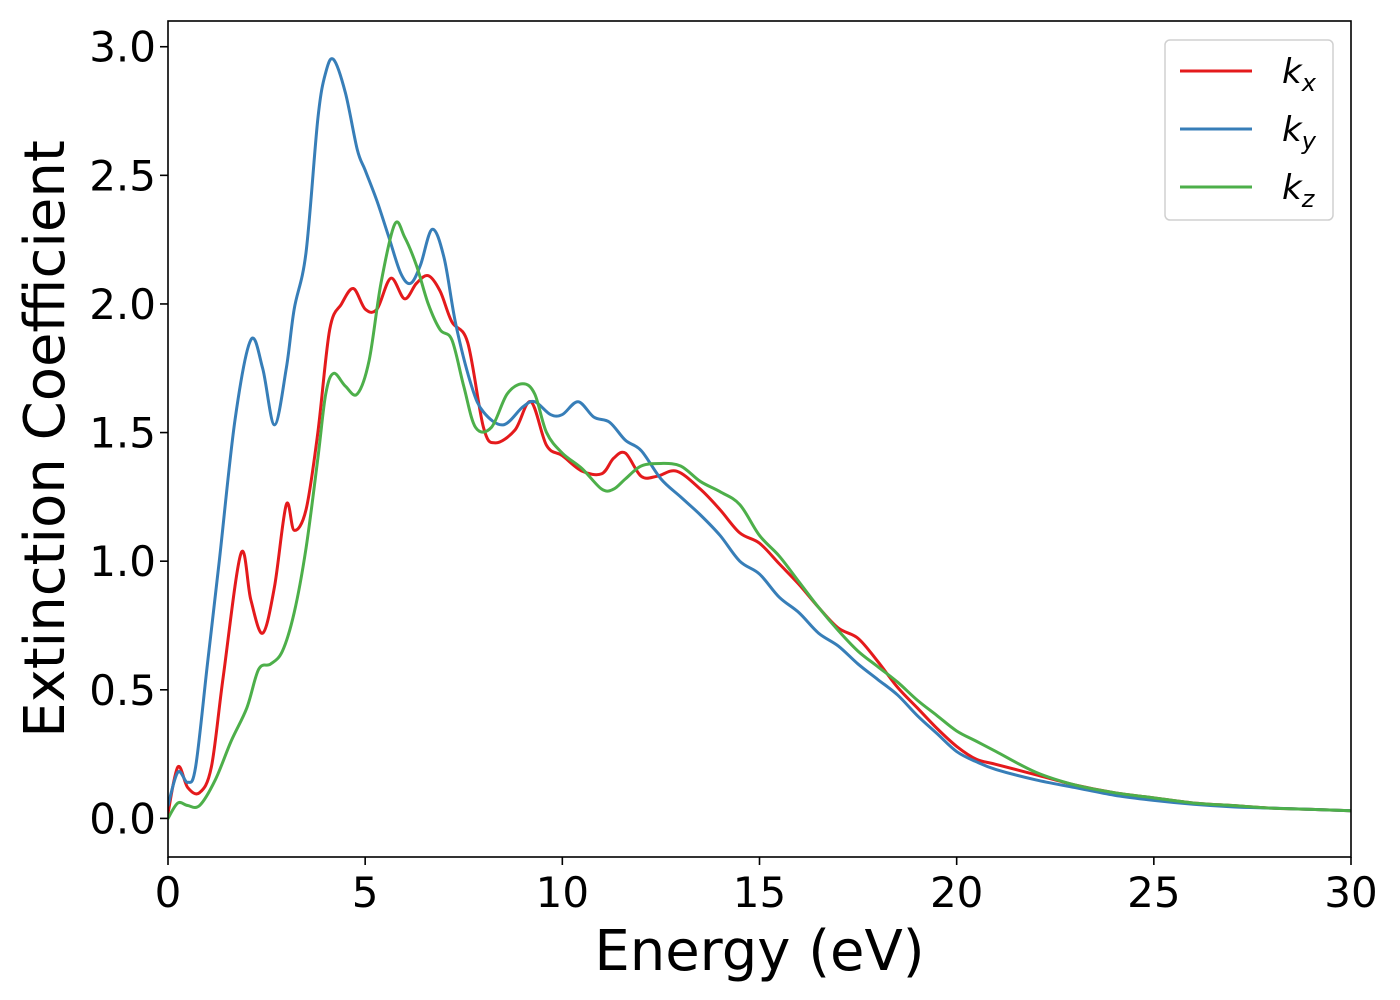  Describe the element at coordinates (759, 892) in the screenshot. I see `x-tick-label: 15` at that location.